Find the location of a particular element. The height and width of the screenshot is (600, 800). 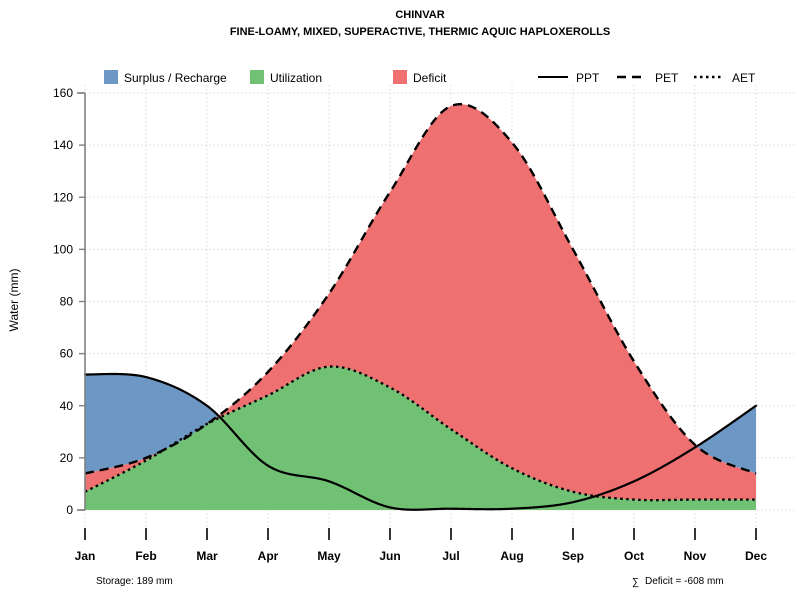

y-tick-label: 0 is located at coordinates (69, 510).